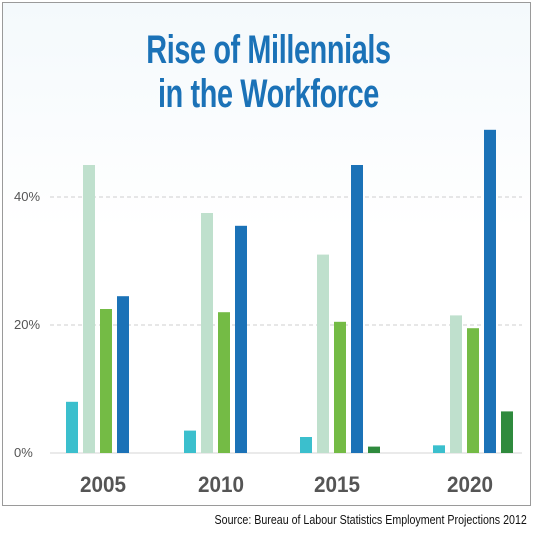 The height and width of the screenshot is (537, 537). Describe the element at coordinates (221, 484) in the screenshot. I see `x-category-label: 2010` at that location.